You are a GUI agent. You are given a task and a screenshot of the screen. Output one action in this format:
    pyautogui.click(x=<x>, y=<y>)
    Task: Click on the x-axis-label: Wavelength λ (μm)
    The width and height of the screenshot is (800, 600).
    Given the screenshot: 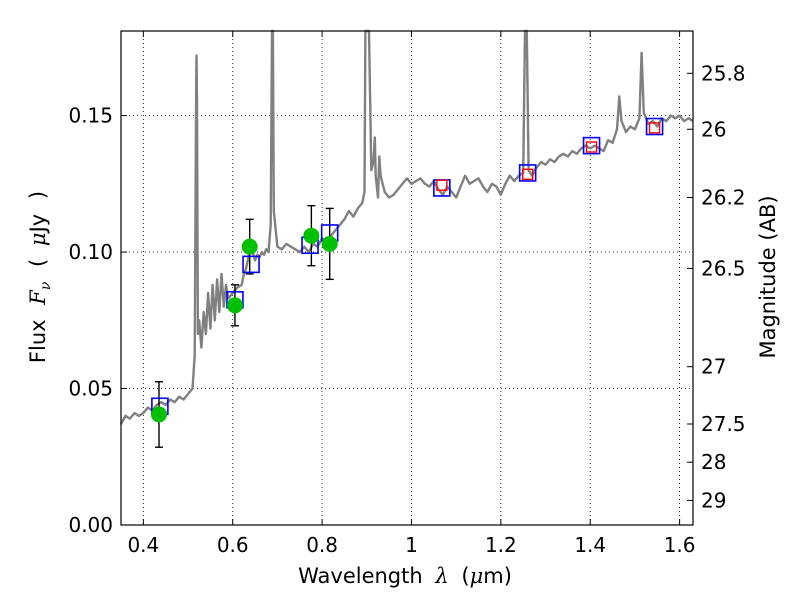 What is the action you would take?
    pyautogui.click(x=405, y=576)
    